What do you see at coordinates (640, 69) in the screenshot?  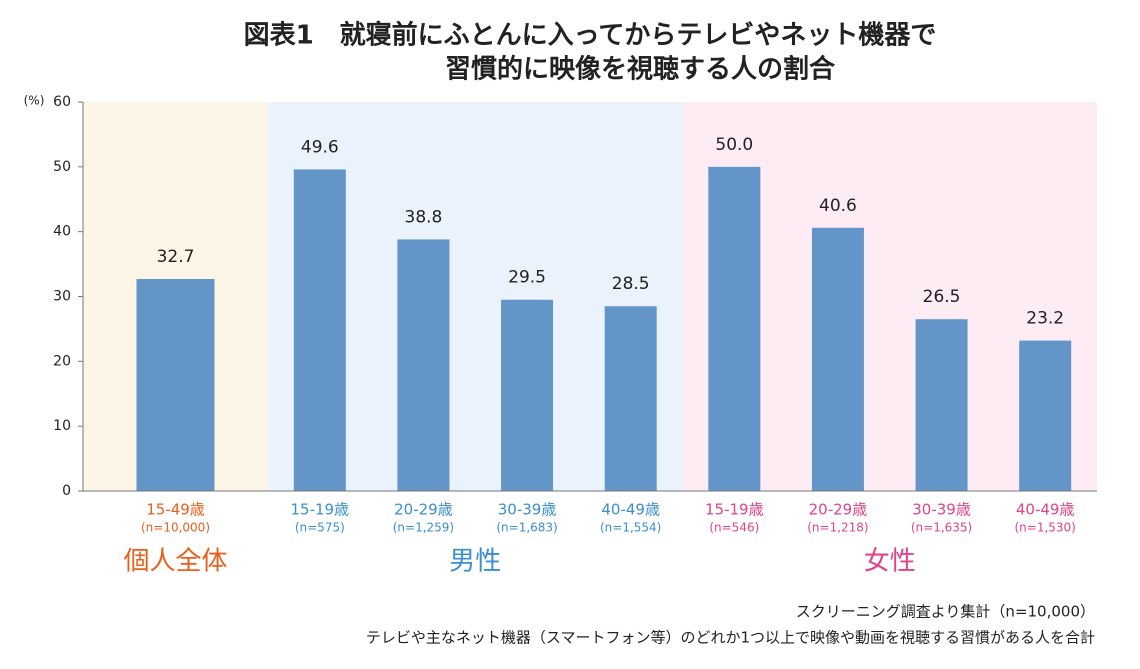 I see `chart-title: 習慣的に映像を視聴する人の割合` at bounding box center [640, 69].